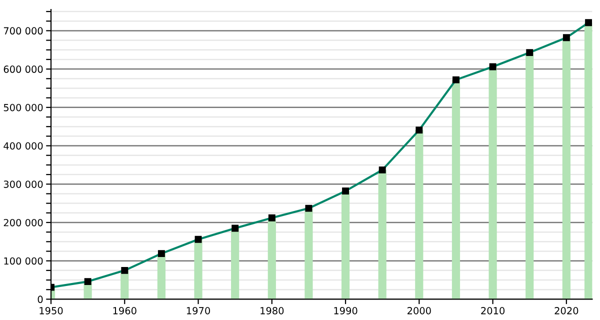  What do you see at coordinates (51, 310) in the screenshot?
I see `x-tick-label: 1950` at bounding box center [51, 310].